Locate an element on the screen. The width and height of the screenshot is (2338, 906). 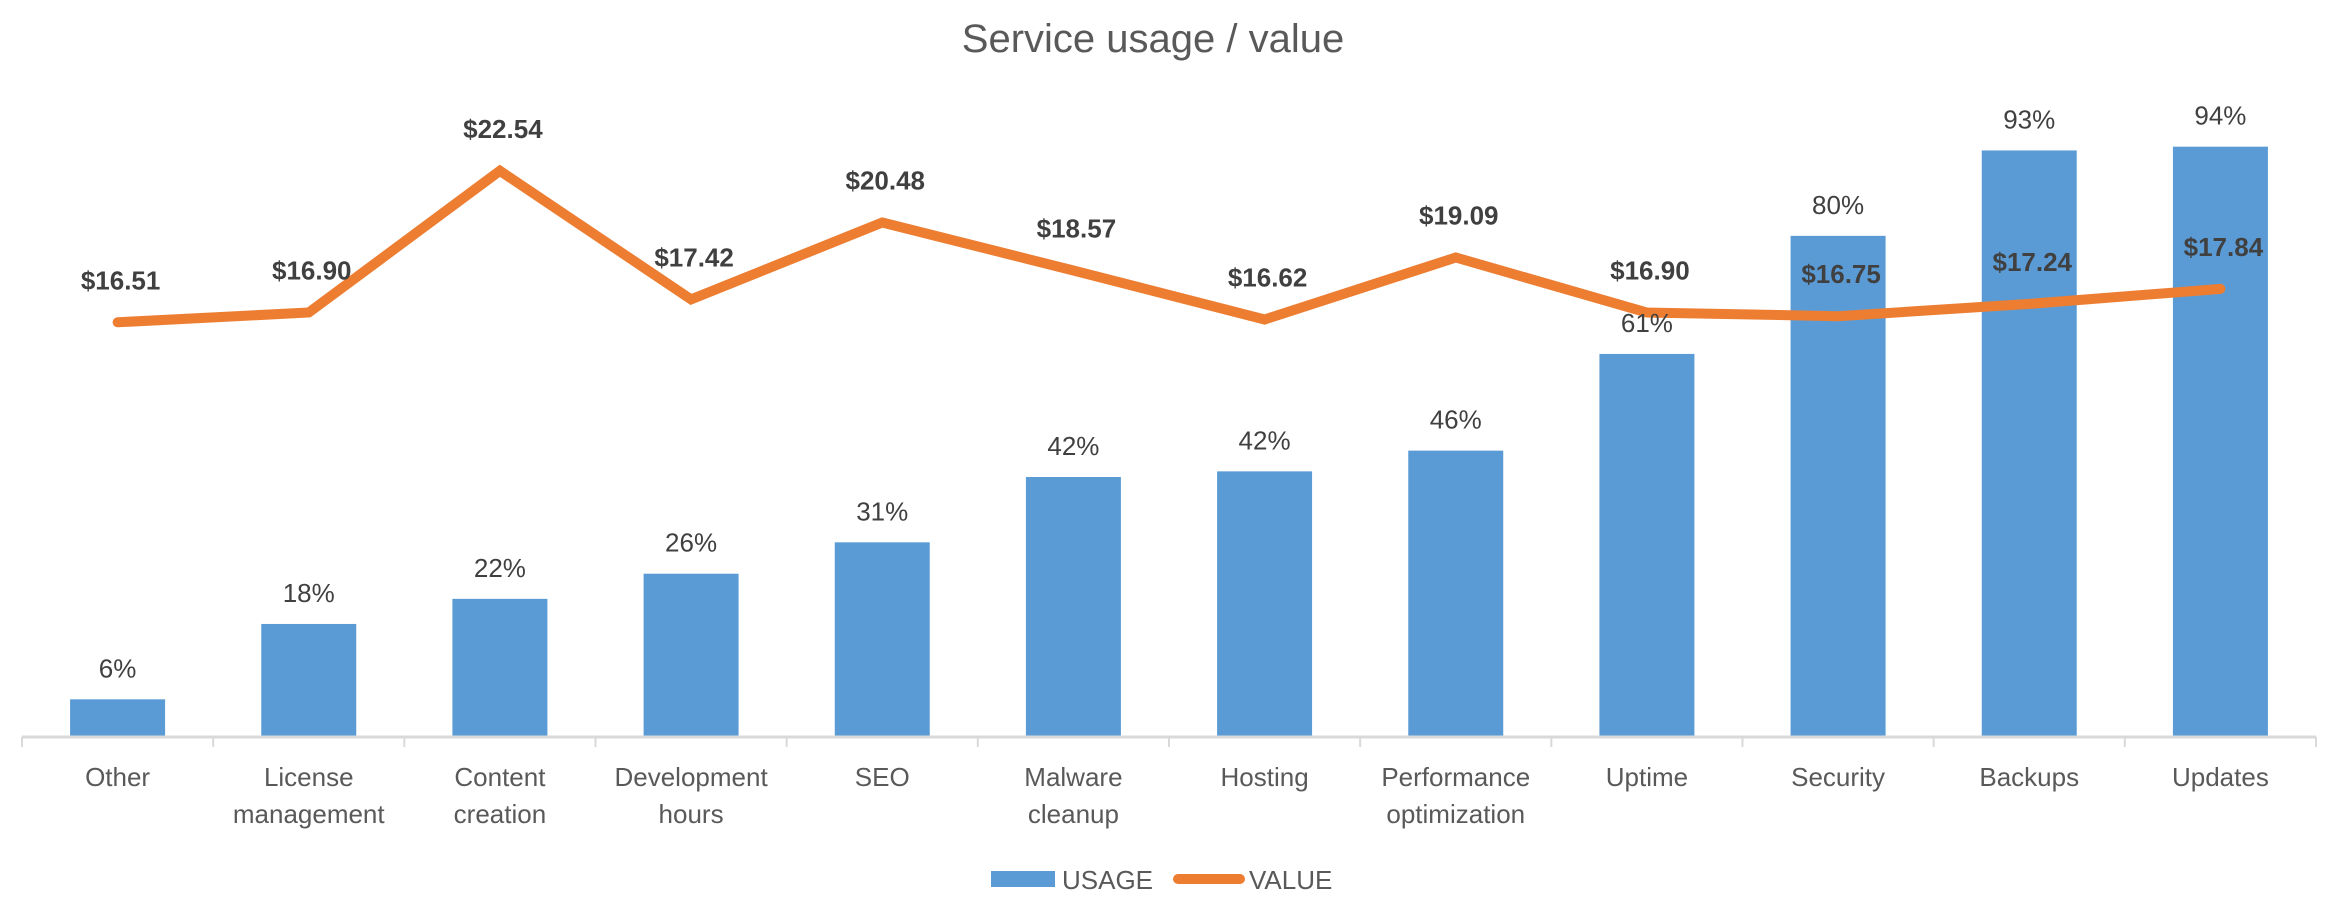
category-label: Development is located at coordinates (691, 777).